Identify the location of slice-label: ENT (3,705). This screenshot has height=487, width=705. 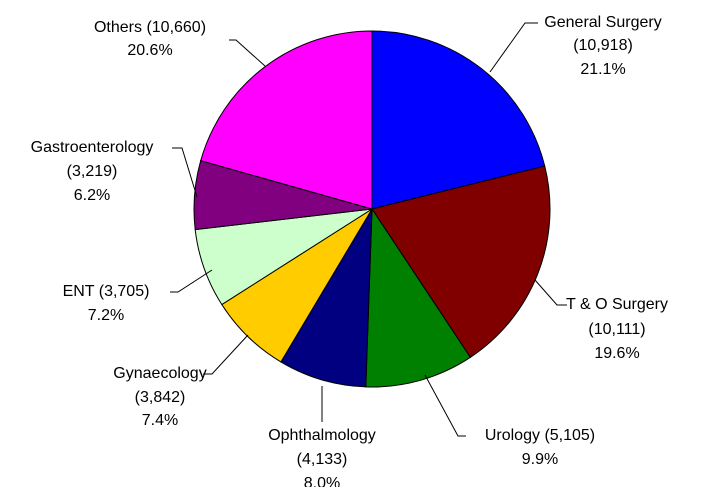
(106, 291).